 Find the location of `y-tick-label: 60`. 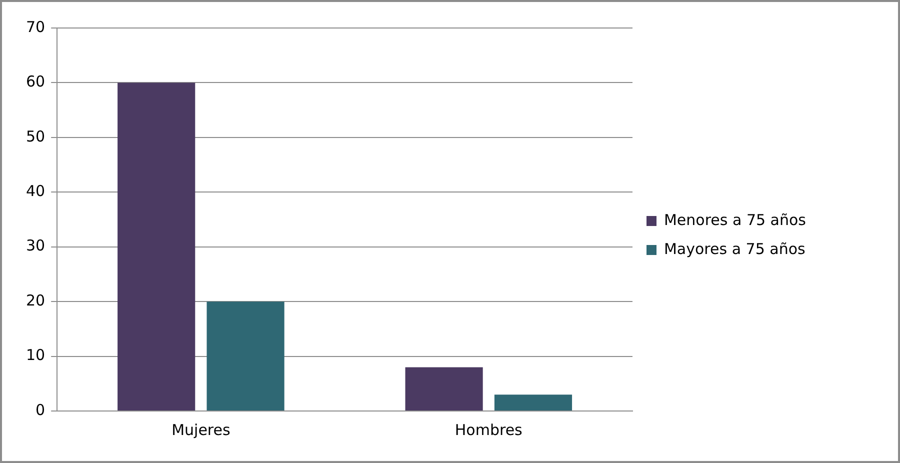

y-tick-label: 60 is located at coordinates (36, 81).